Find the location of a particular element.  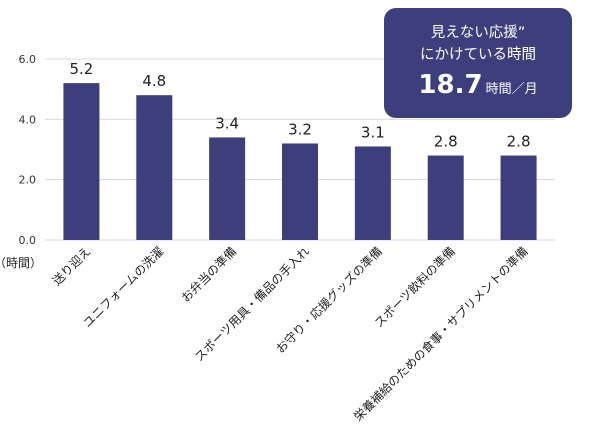

category-label: お弁当の準備 is located at coordinates (209, 275).